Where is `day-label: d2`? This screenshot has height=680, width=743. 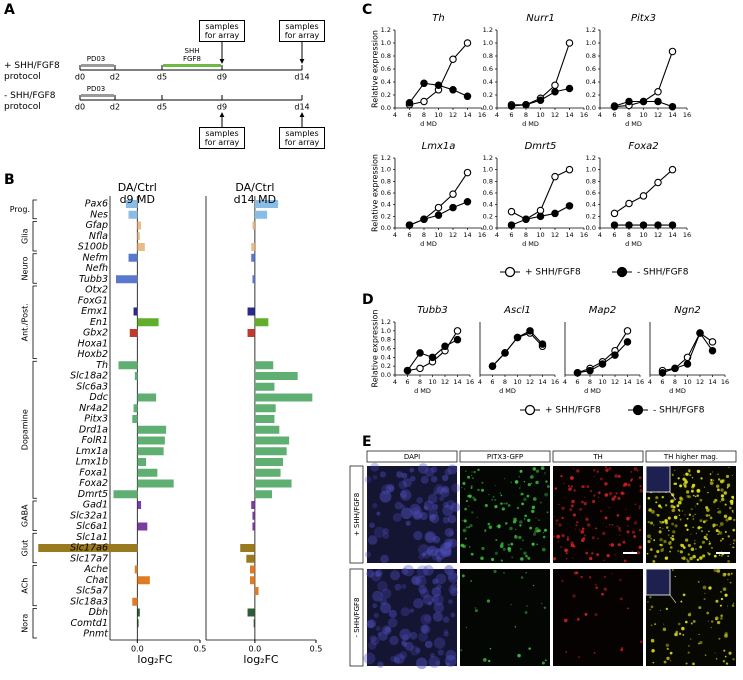
day-label: d2 is located at coordinates (115, 77).